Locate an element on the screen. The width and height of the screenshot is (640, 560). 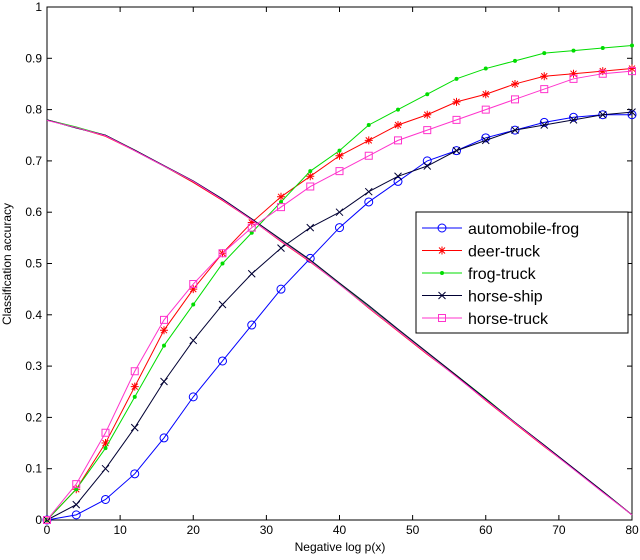
x-tick-label: 20 is located at coordinates (194, 530).